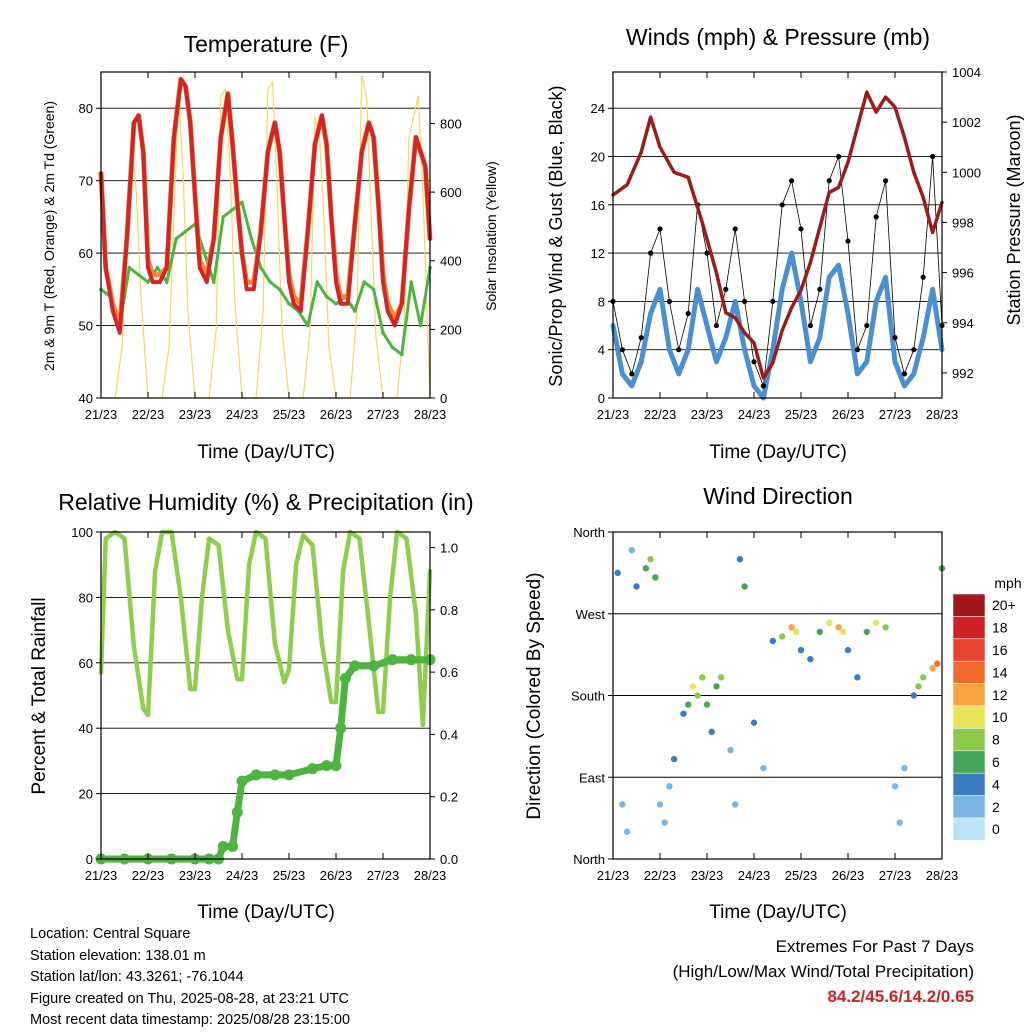 The image size is (1024, 1032). What do you see at coordinates (1000, 695) in the screenshot?
I see `colorbar-label: 12` at bounding box center [1000, 695].